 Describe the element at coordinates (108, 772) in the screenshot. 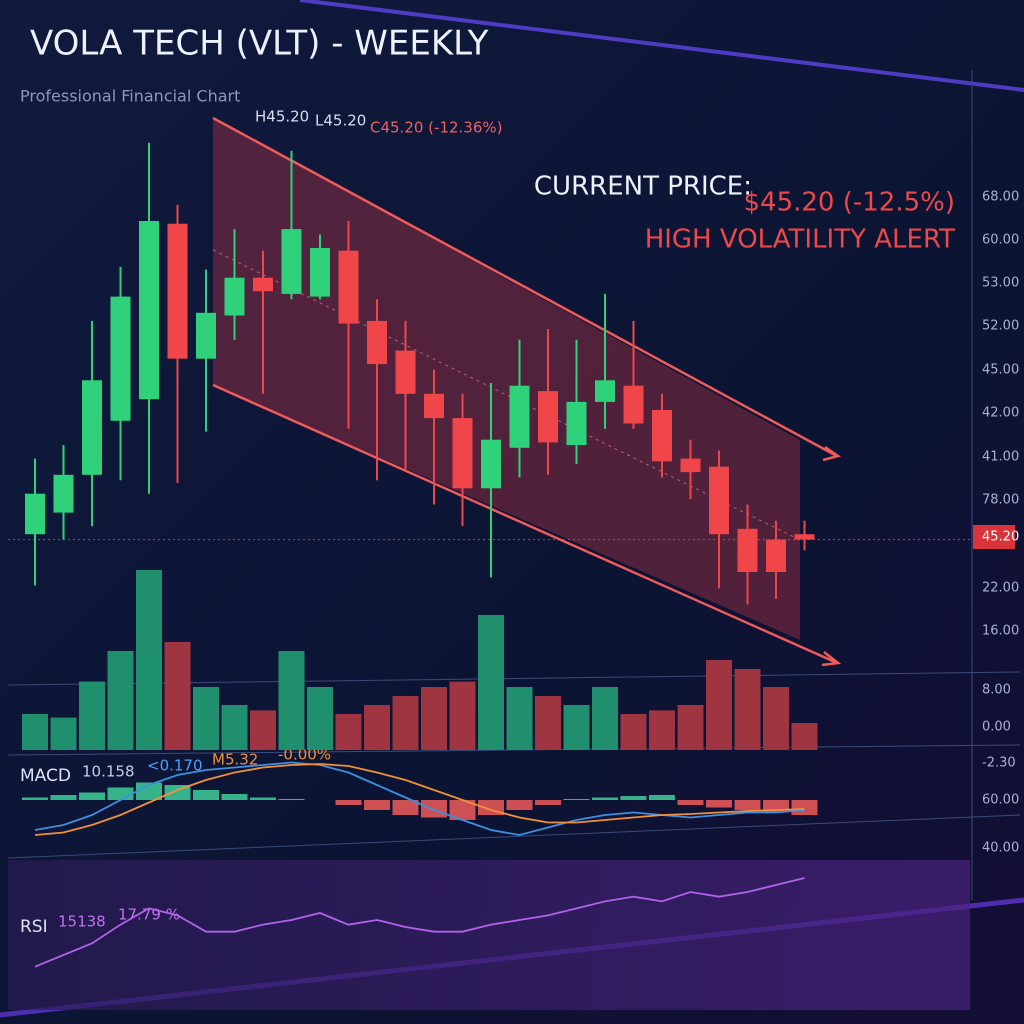

I see `macd-stat: 10.158` at that location.